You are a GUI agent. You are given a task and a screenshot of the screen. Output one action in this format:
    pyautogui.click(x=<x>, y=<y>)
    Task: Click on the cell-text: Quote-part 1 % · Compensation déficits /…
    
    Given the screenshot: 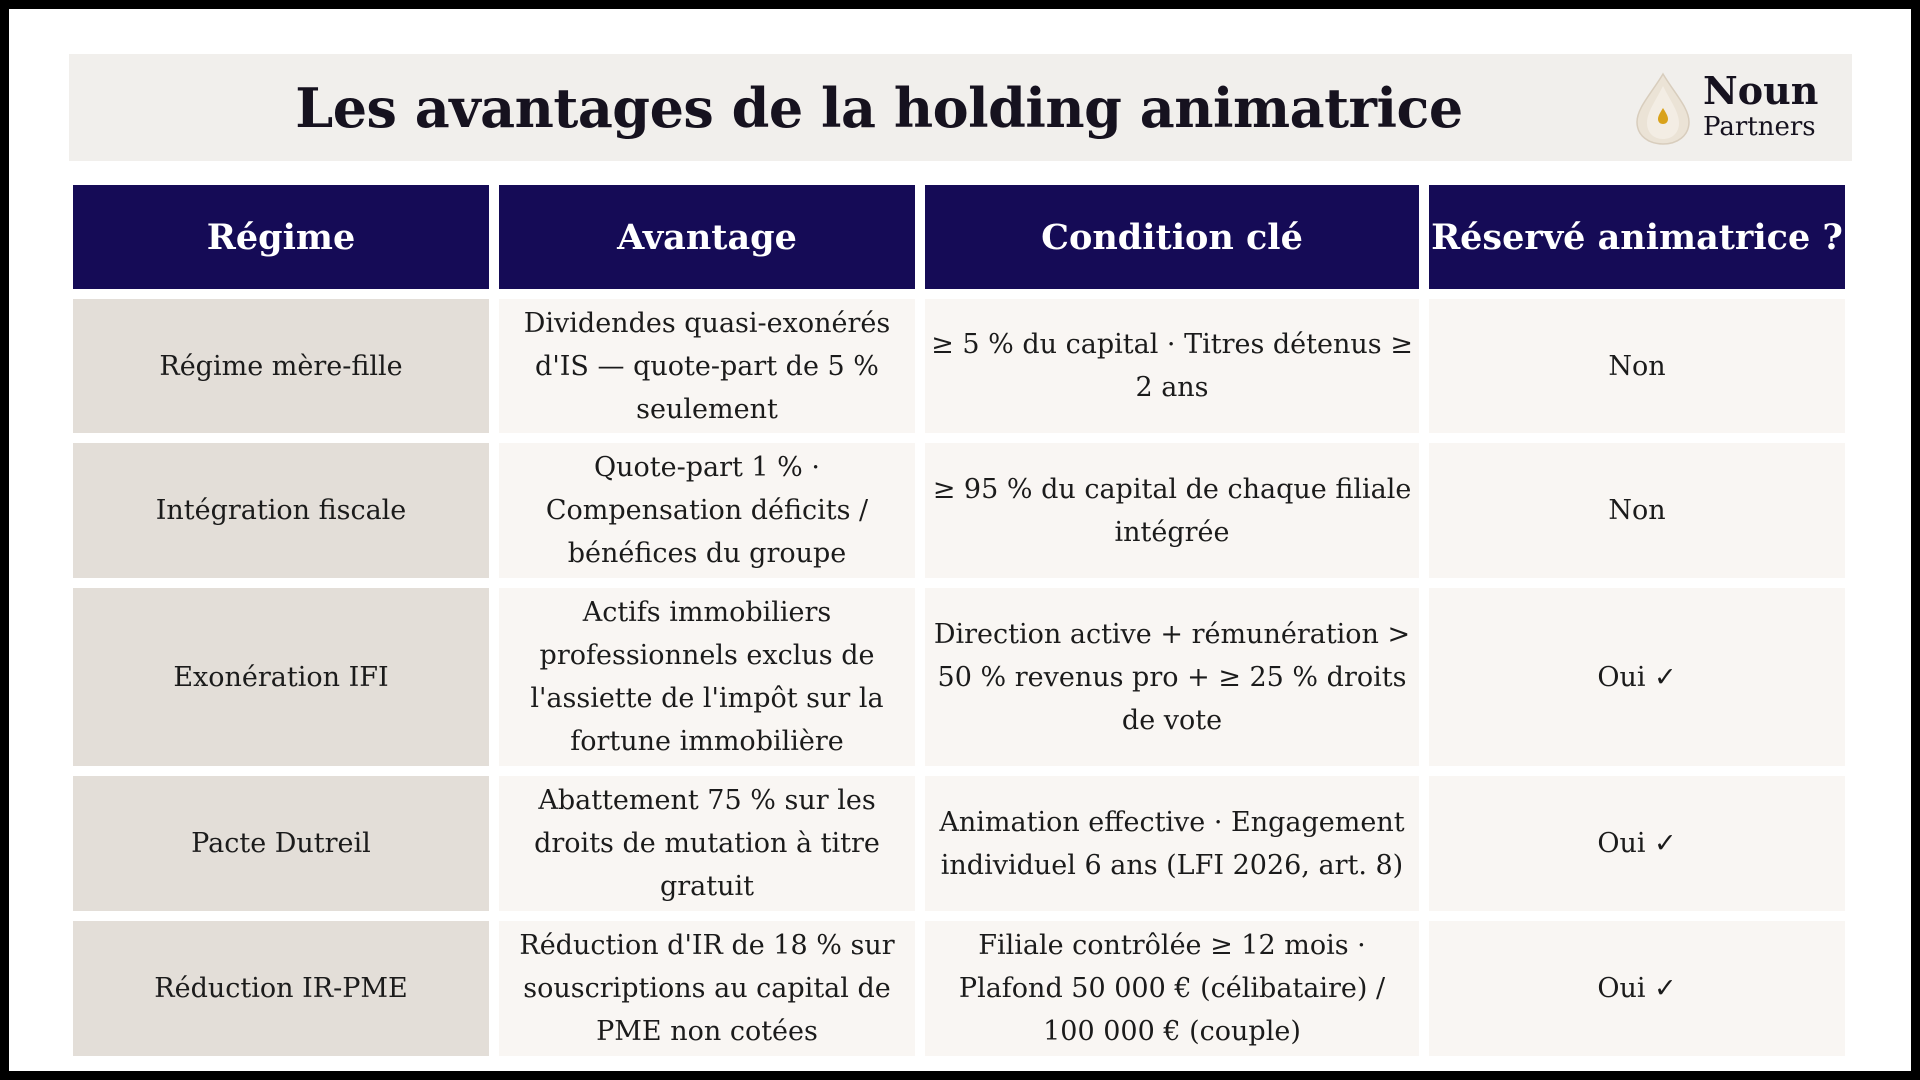 What is the action you would take?
    pyautogui.click(x=707, y=510)
    